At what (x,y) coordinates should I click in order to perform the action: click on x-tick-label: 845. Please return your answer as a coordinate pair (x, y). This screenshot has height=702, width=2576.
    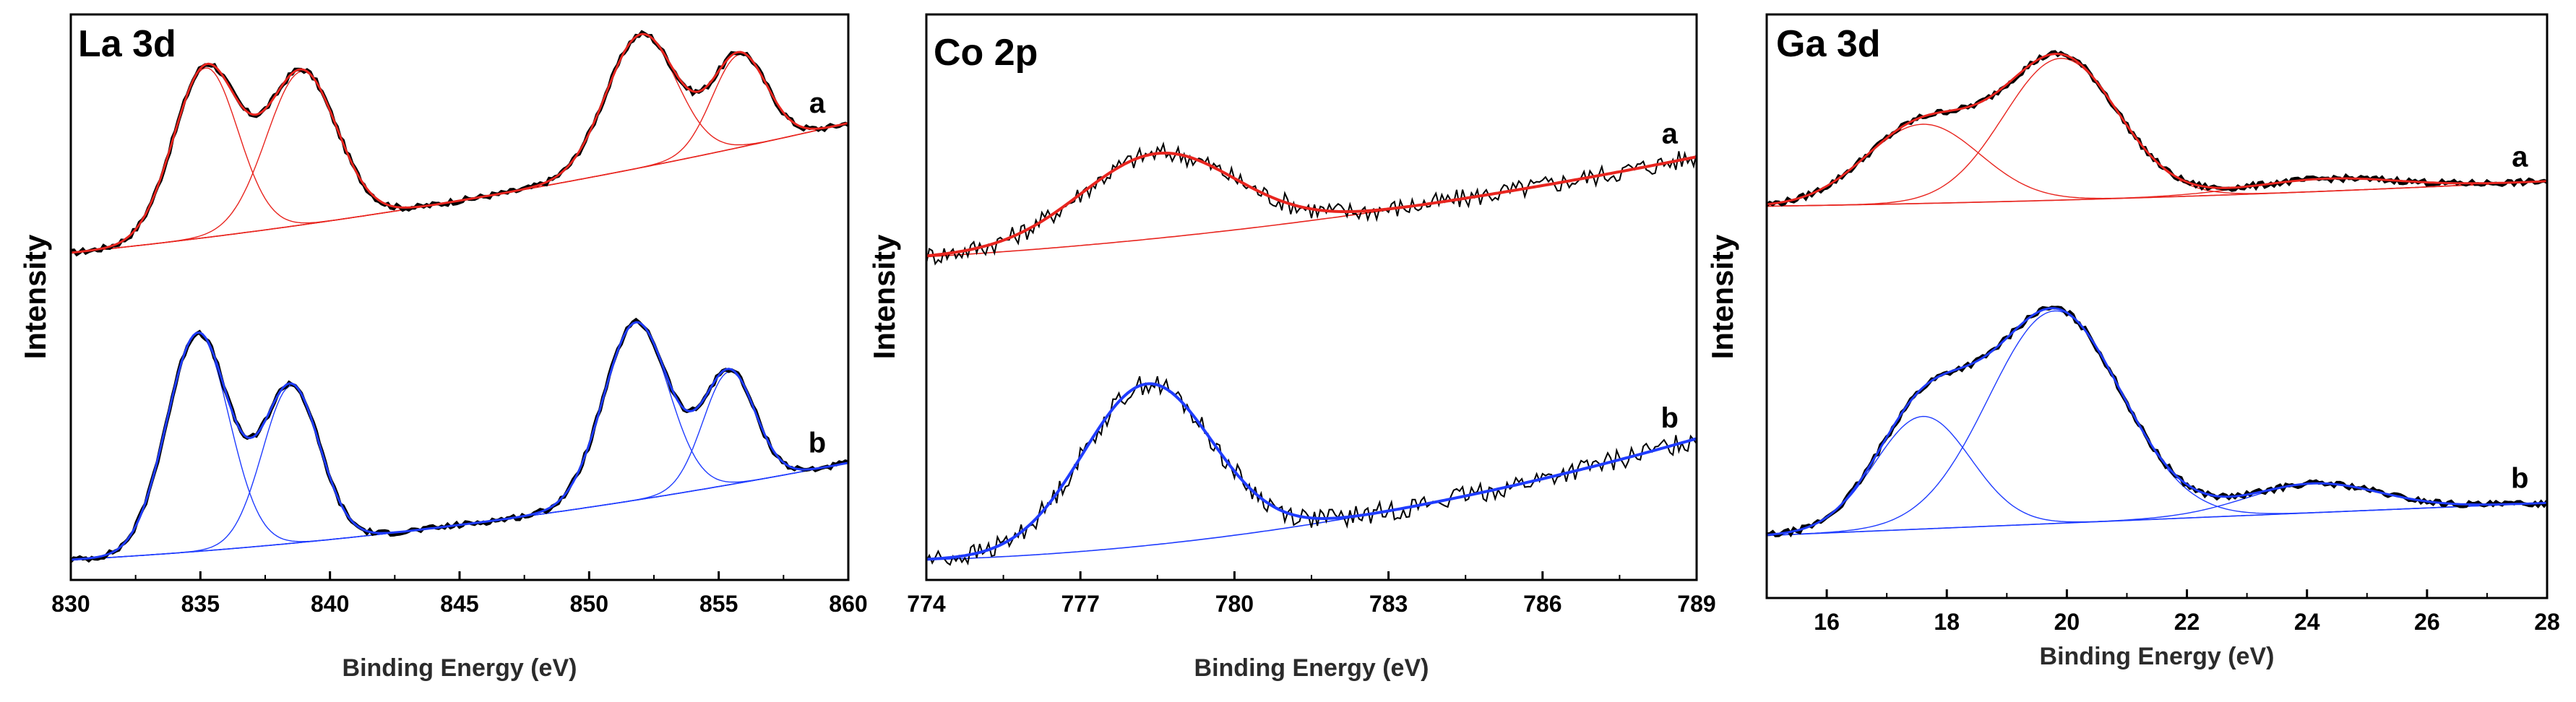
    Looking at the image, I should click on (459, 604).